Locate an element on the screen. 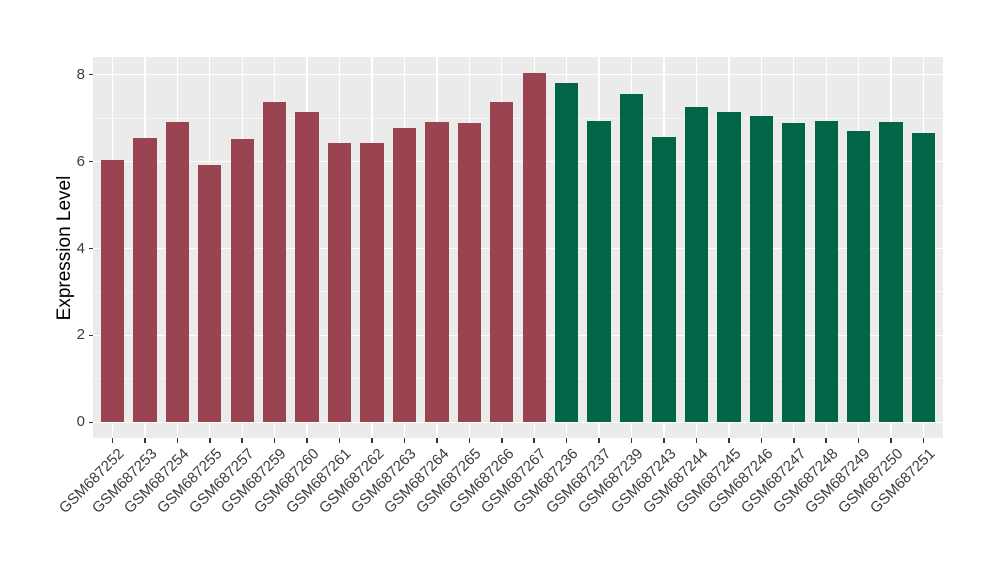  bar-GSM687260 is located at coordinates (307, 267).